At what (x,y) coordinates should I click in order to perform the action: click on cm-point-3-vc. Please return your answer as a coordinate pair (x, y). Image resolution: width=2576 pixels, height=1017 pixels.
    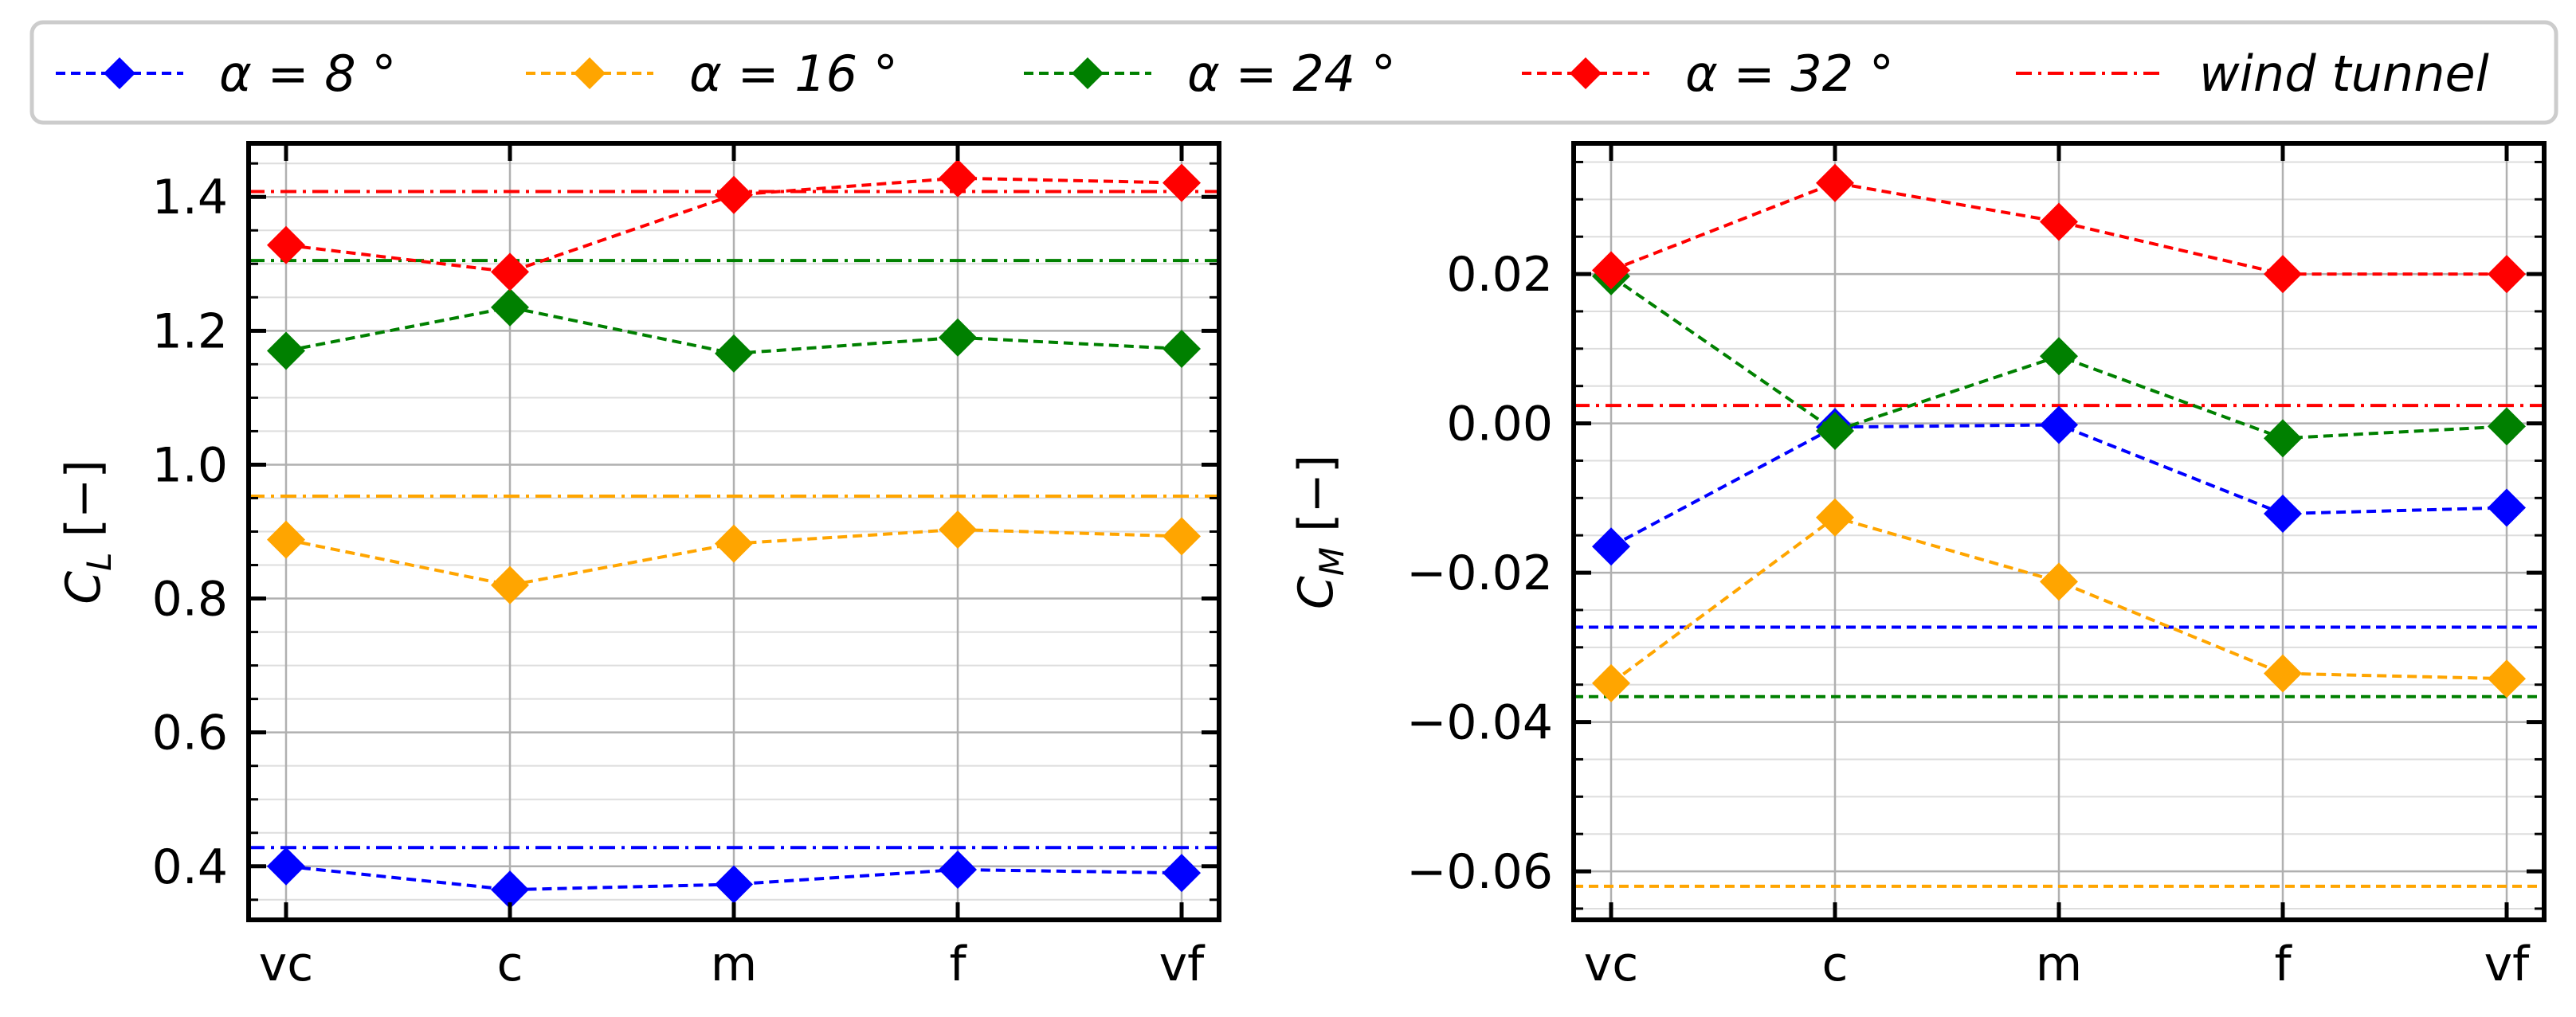
    Looking at the image, I should click on (1611, 270).